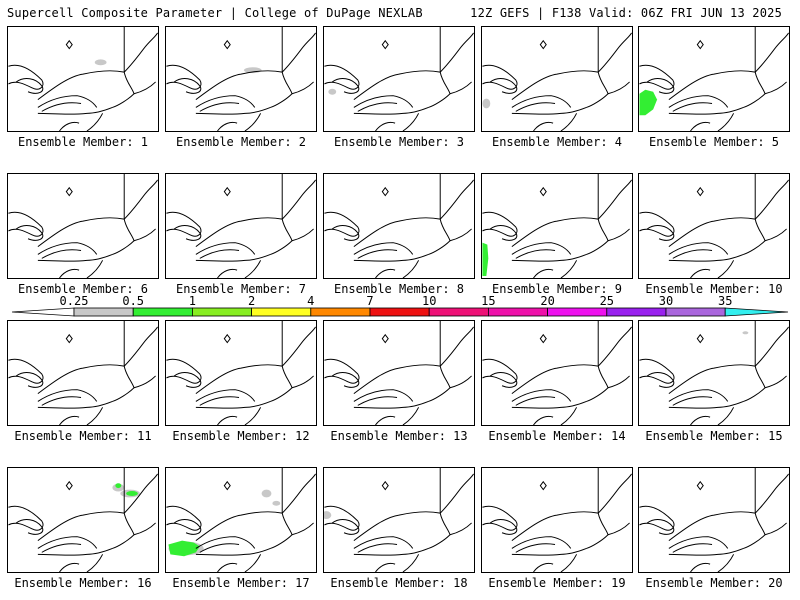 Image resolution: width=800 pixels, height=600 pixels. What do you see at coordinates (83, 289) in the screenshot?
I see `ensemble-member-label: Ensemble Member: 6` at bounding box center [83, 289].